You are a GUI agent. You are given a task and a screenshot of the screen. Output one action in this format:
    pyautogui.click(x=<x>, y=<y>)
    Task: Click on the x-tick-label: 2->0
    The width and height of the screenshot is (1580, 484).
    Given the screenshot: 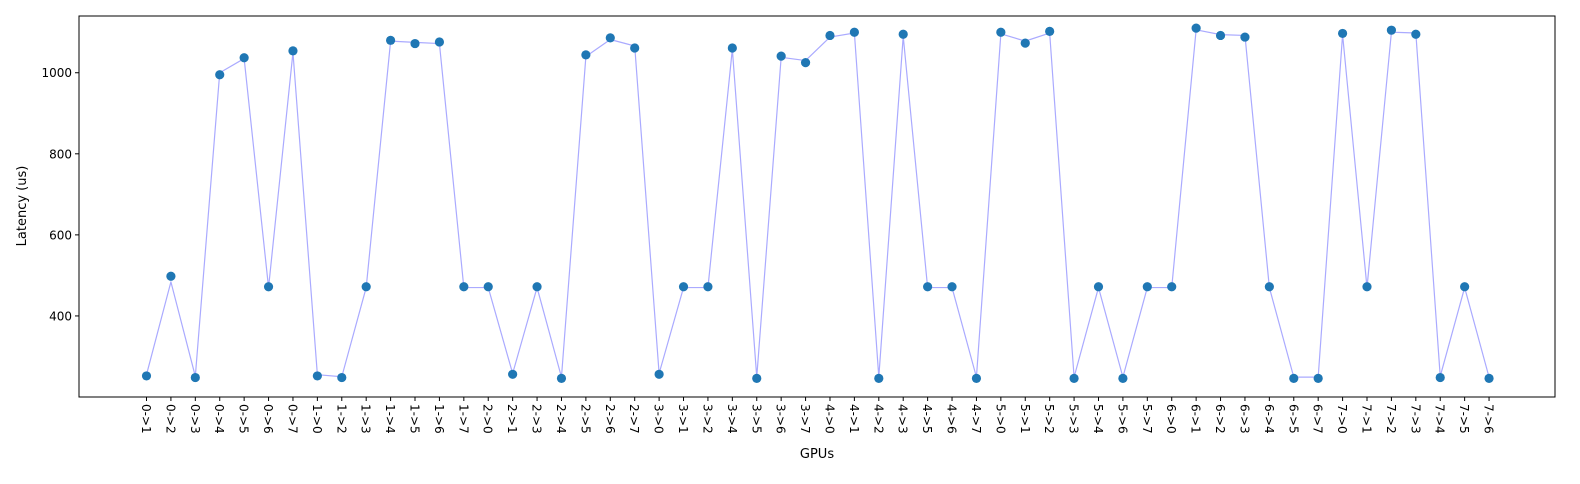 What is the action you would take?
    pyautogui.click(x=488, y=419)
    